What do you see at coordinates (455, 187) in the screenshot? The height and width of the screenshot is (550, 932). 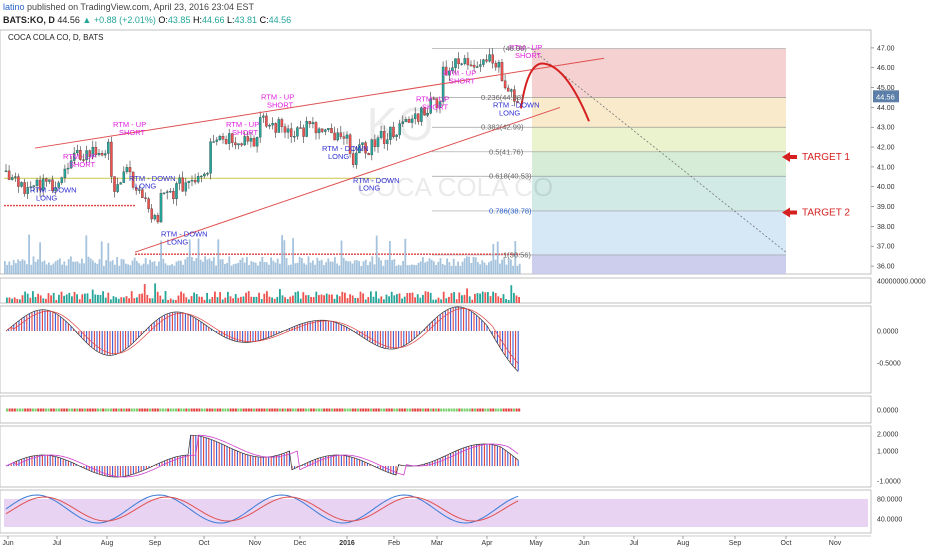 I see `watermark-name: COCA COLA CO` at bounding box center [455, 187].